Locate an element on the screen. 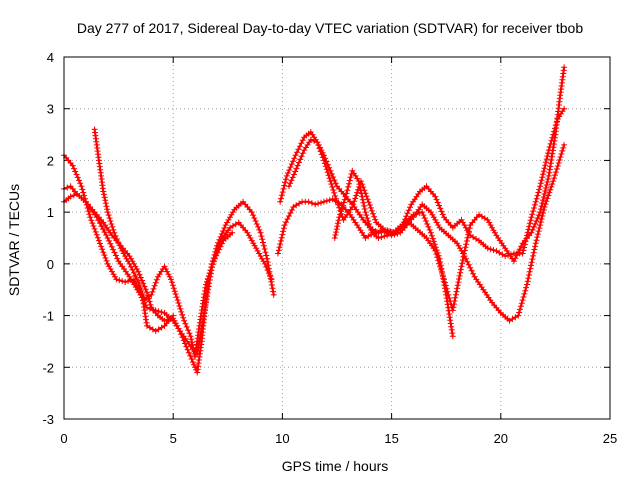 This screenshot has height=480, width=640. y-tick-label: -2 is located at coordinates (48, 367).